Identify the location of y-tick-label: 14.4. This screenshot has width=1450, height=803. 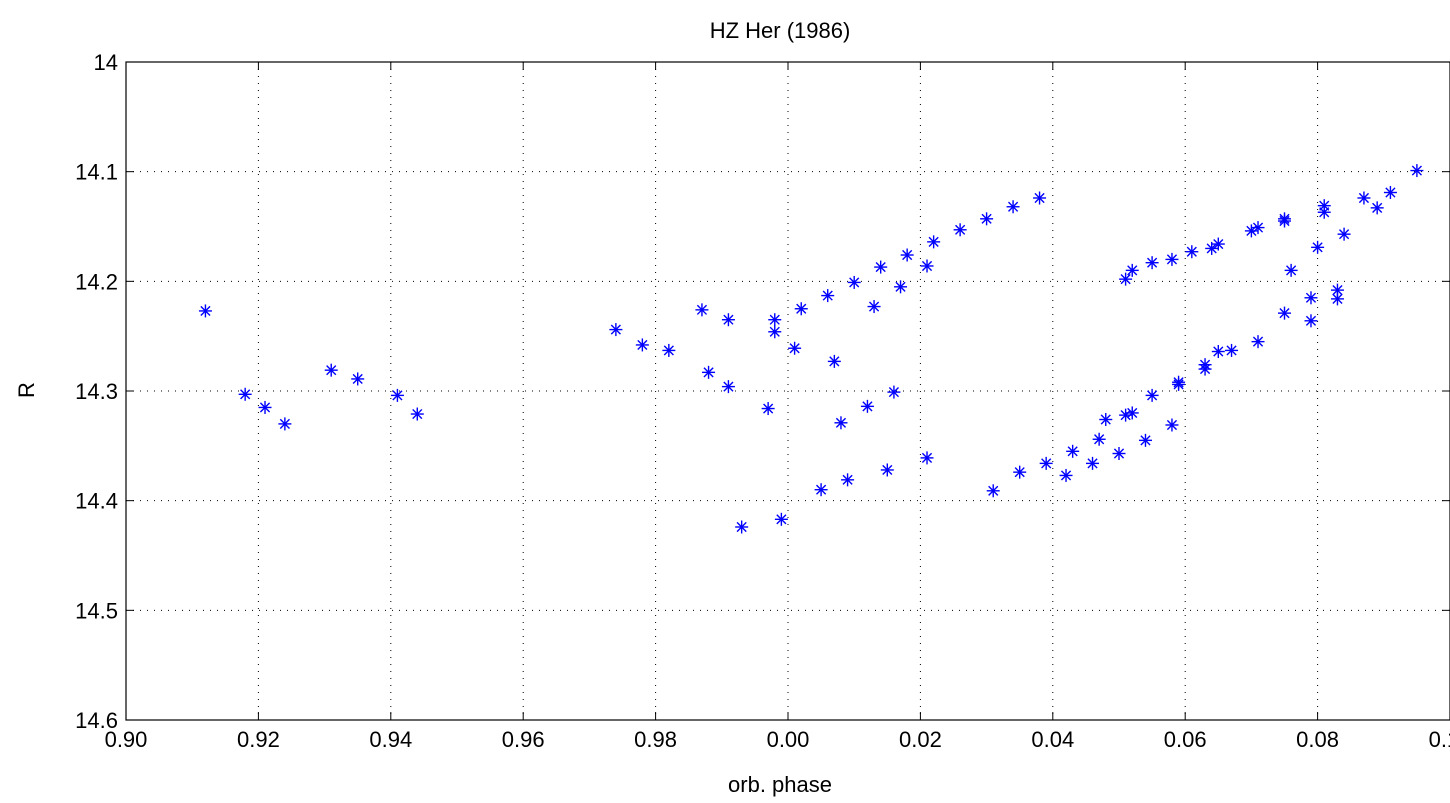
(96, 501).